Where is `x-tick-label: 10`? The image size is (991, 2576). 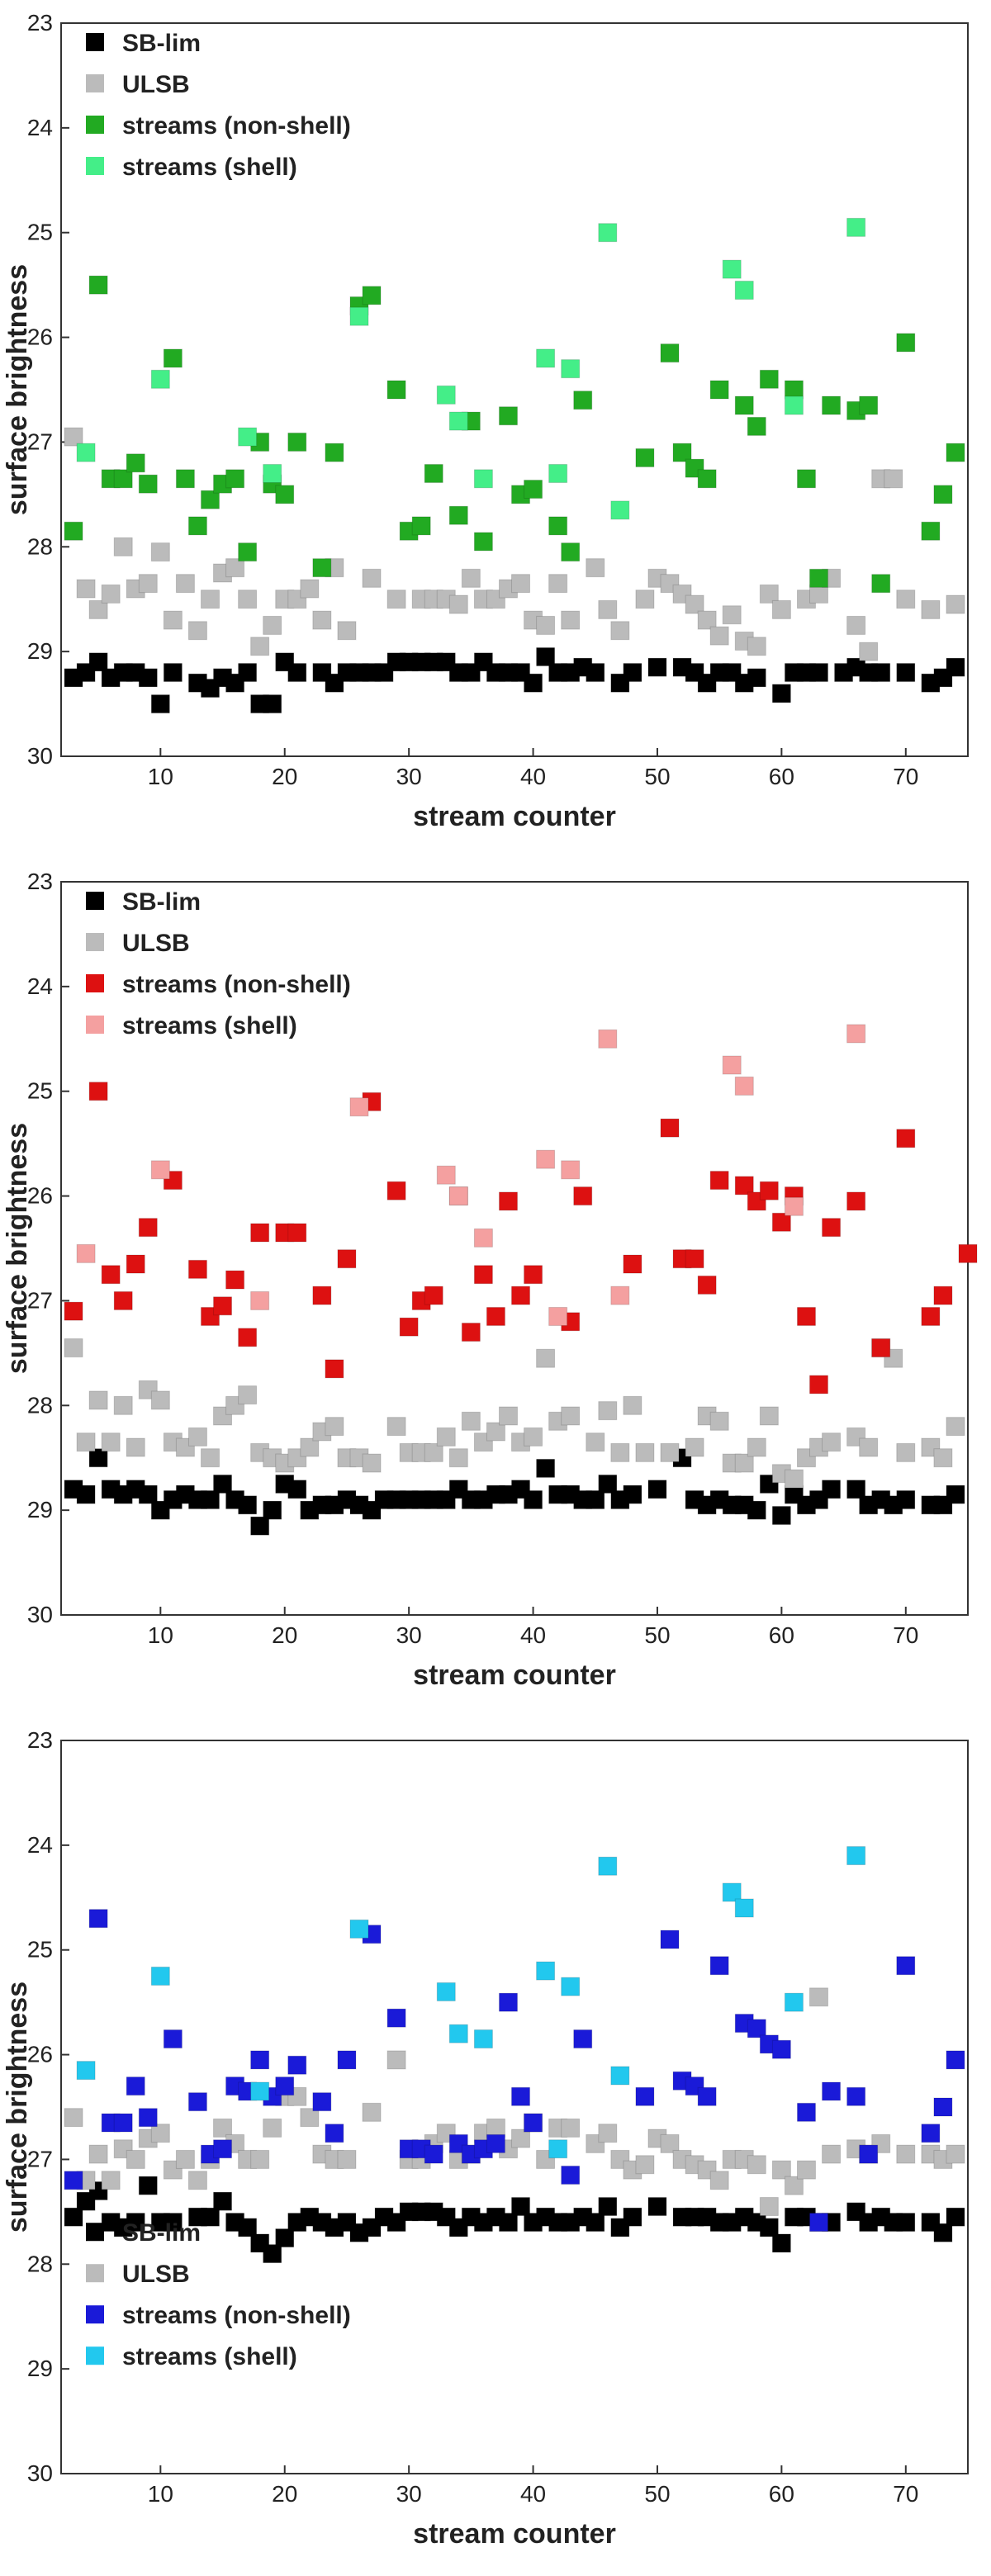
x-tick-label: 10 is located at coordinates (160, 2494).